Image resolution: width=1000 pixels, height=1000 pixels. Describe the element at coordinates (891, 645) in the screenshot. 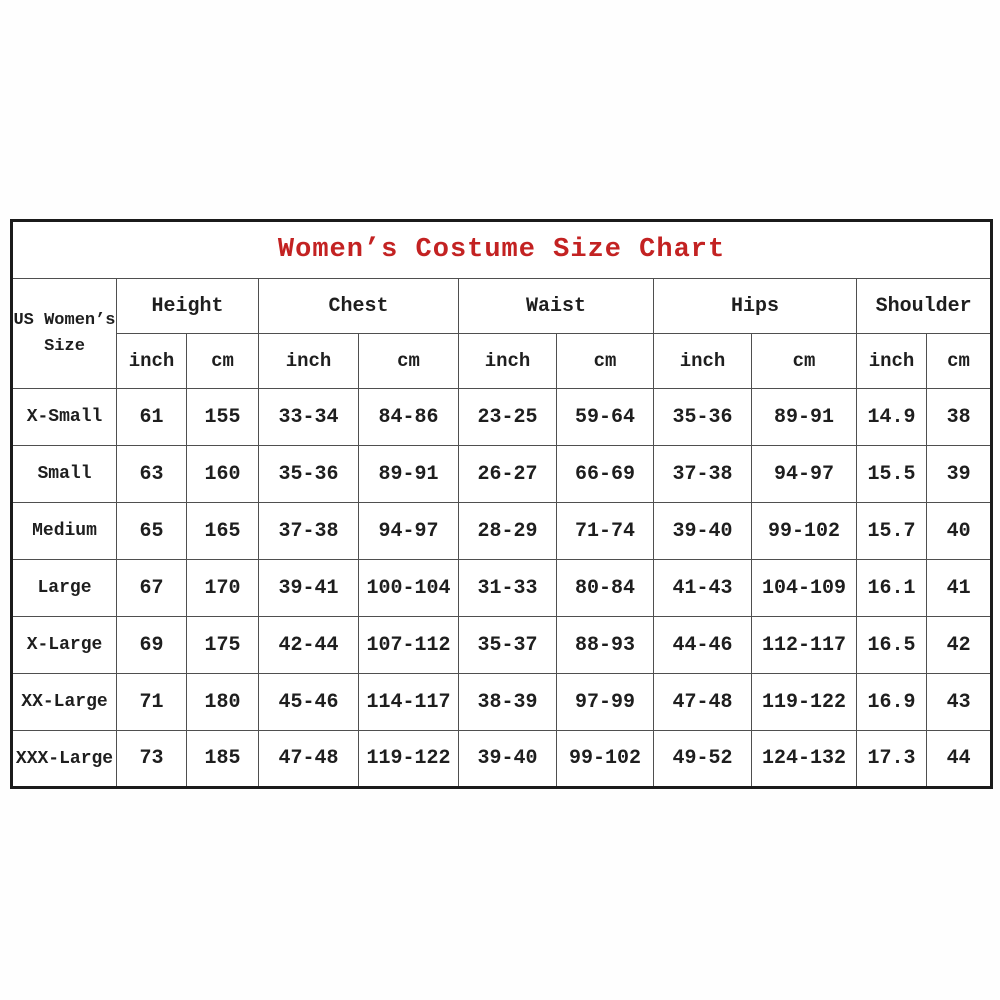

I see `size-cell: 16.5` at that location.